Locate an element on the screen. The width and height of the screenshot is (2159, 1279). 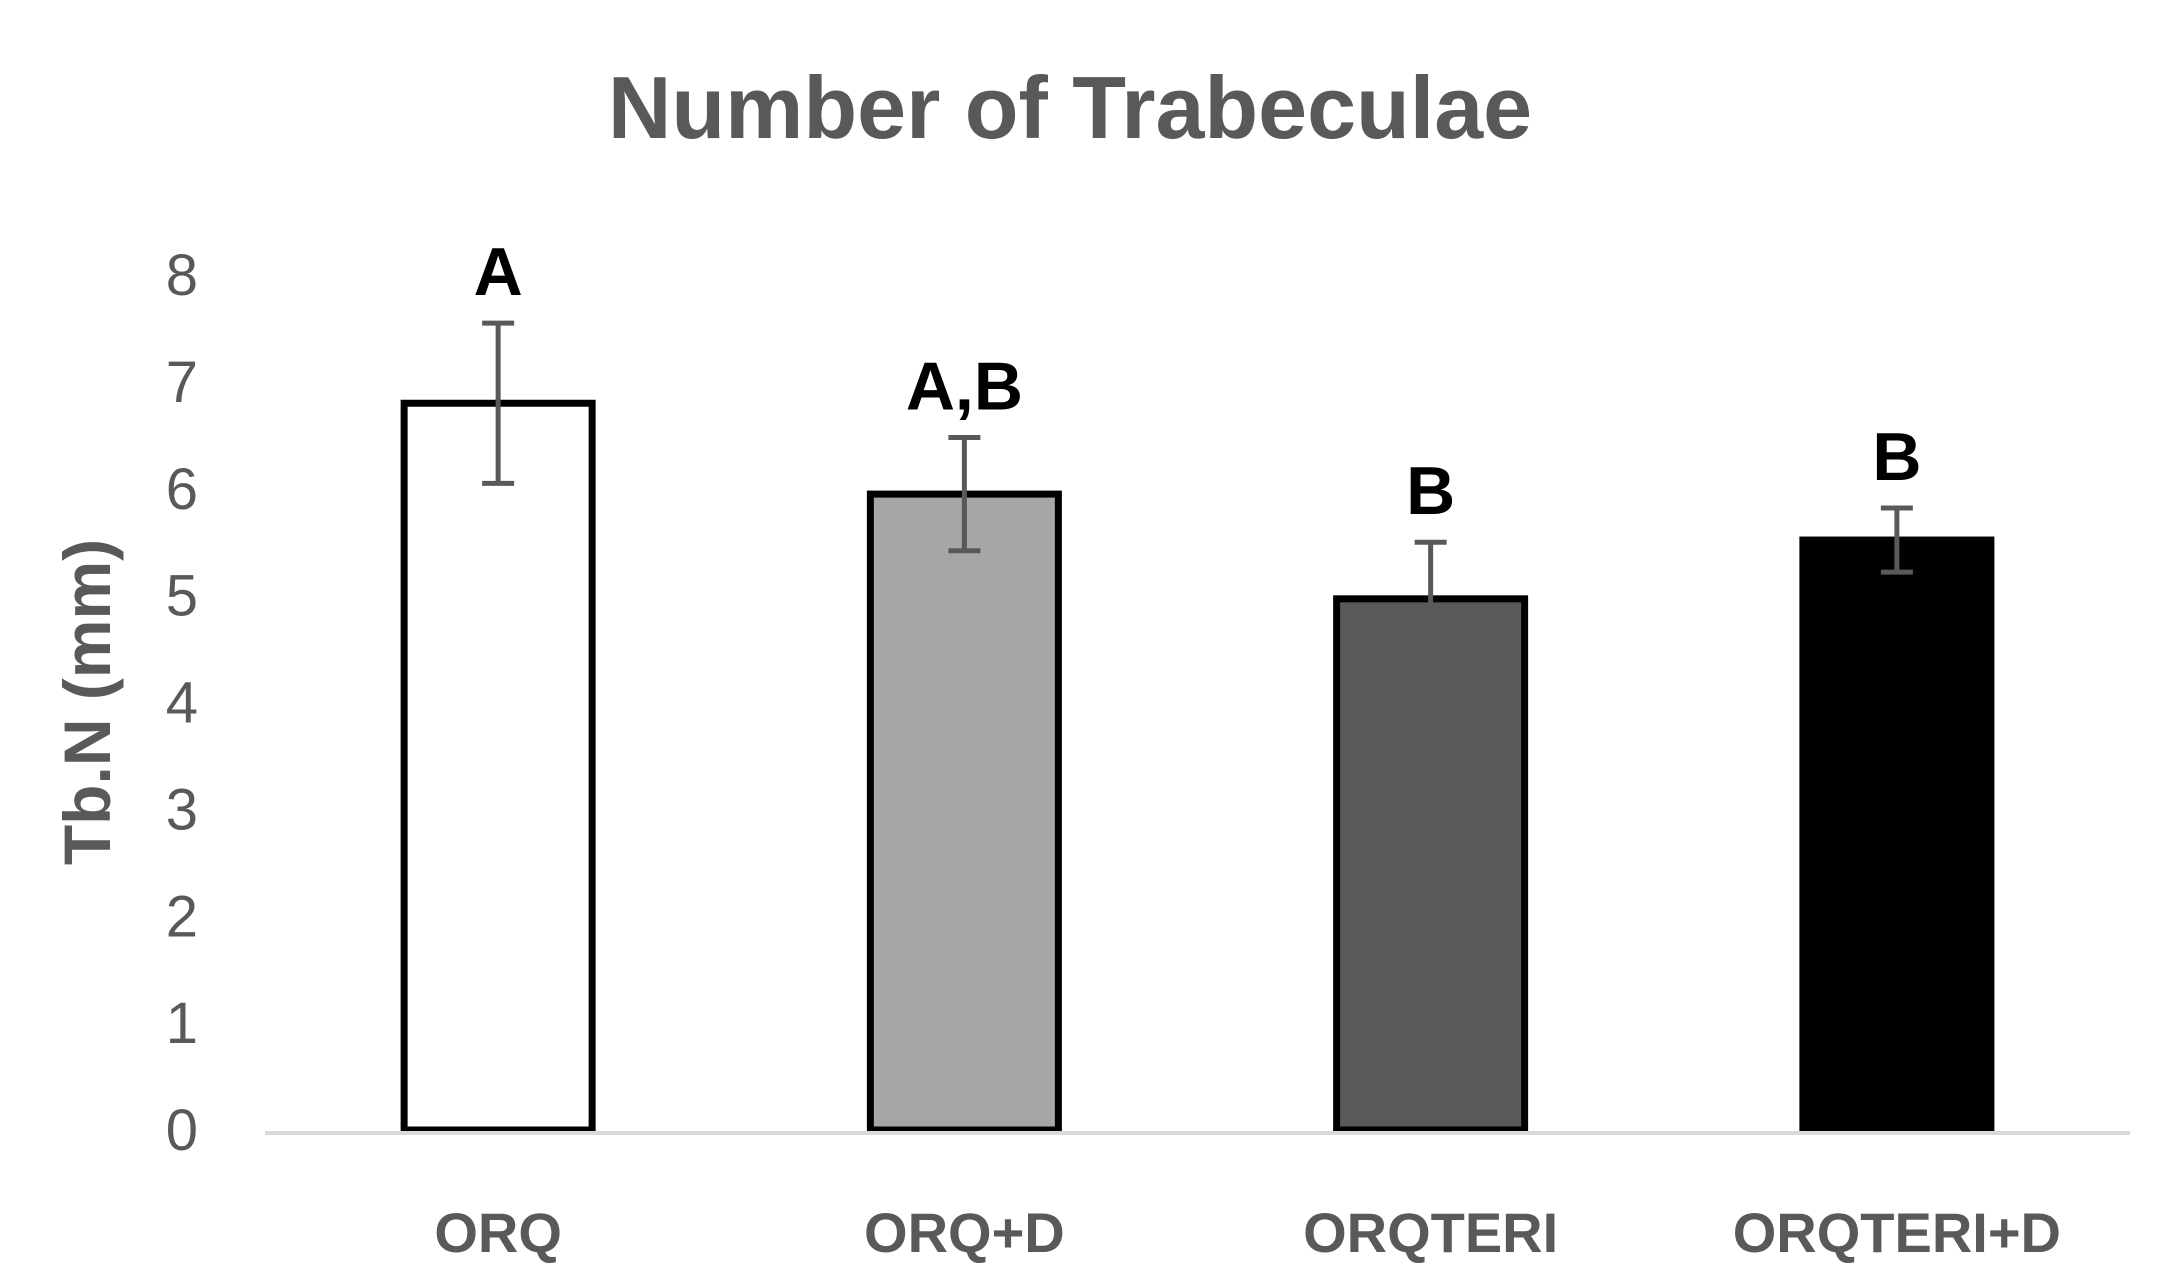
x-category-label: ORQTERI is located at coordinates (1430, 1232).